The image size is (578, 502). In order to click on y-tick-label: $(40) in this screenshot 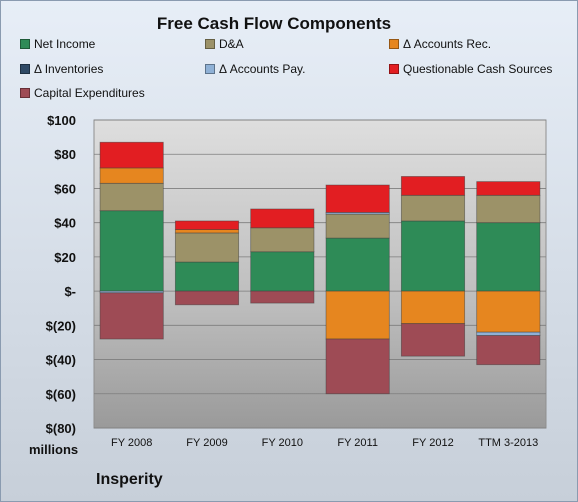, I will do `click(61, 360)`.